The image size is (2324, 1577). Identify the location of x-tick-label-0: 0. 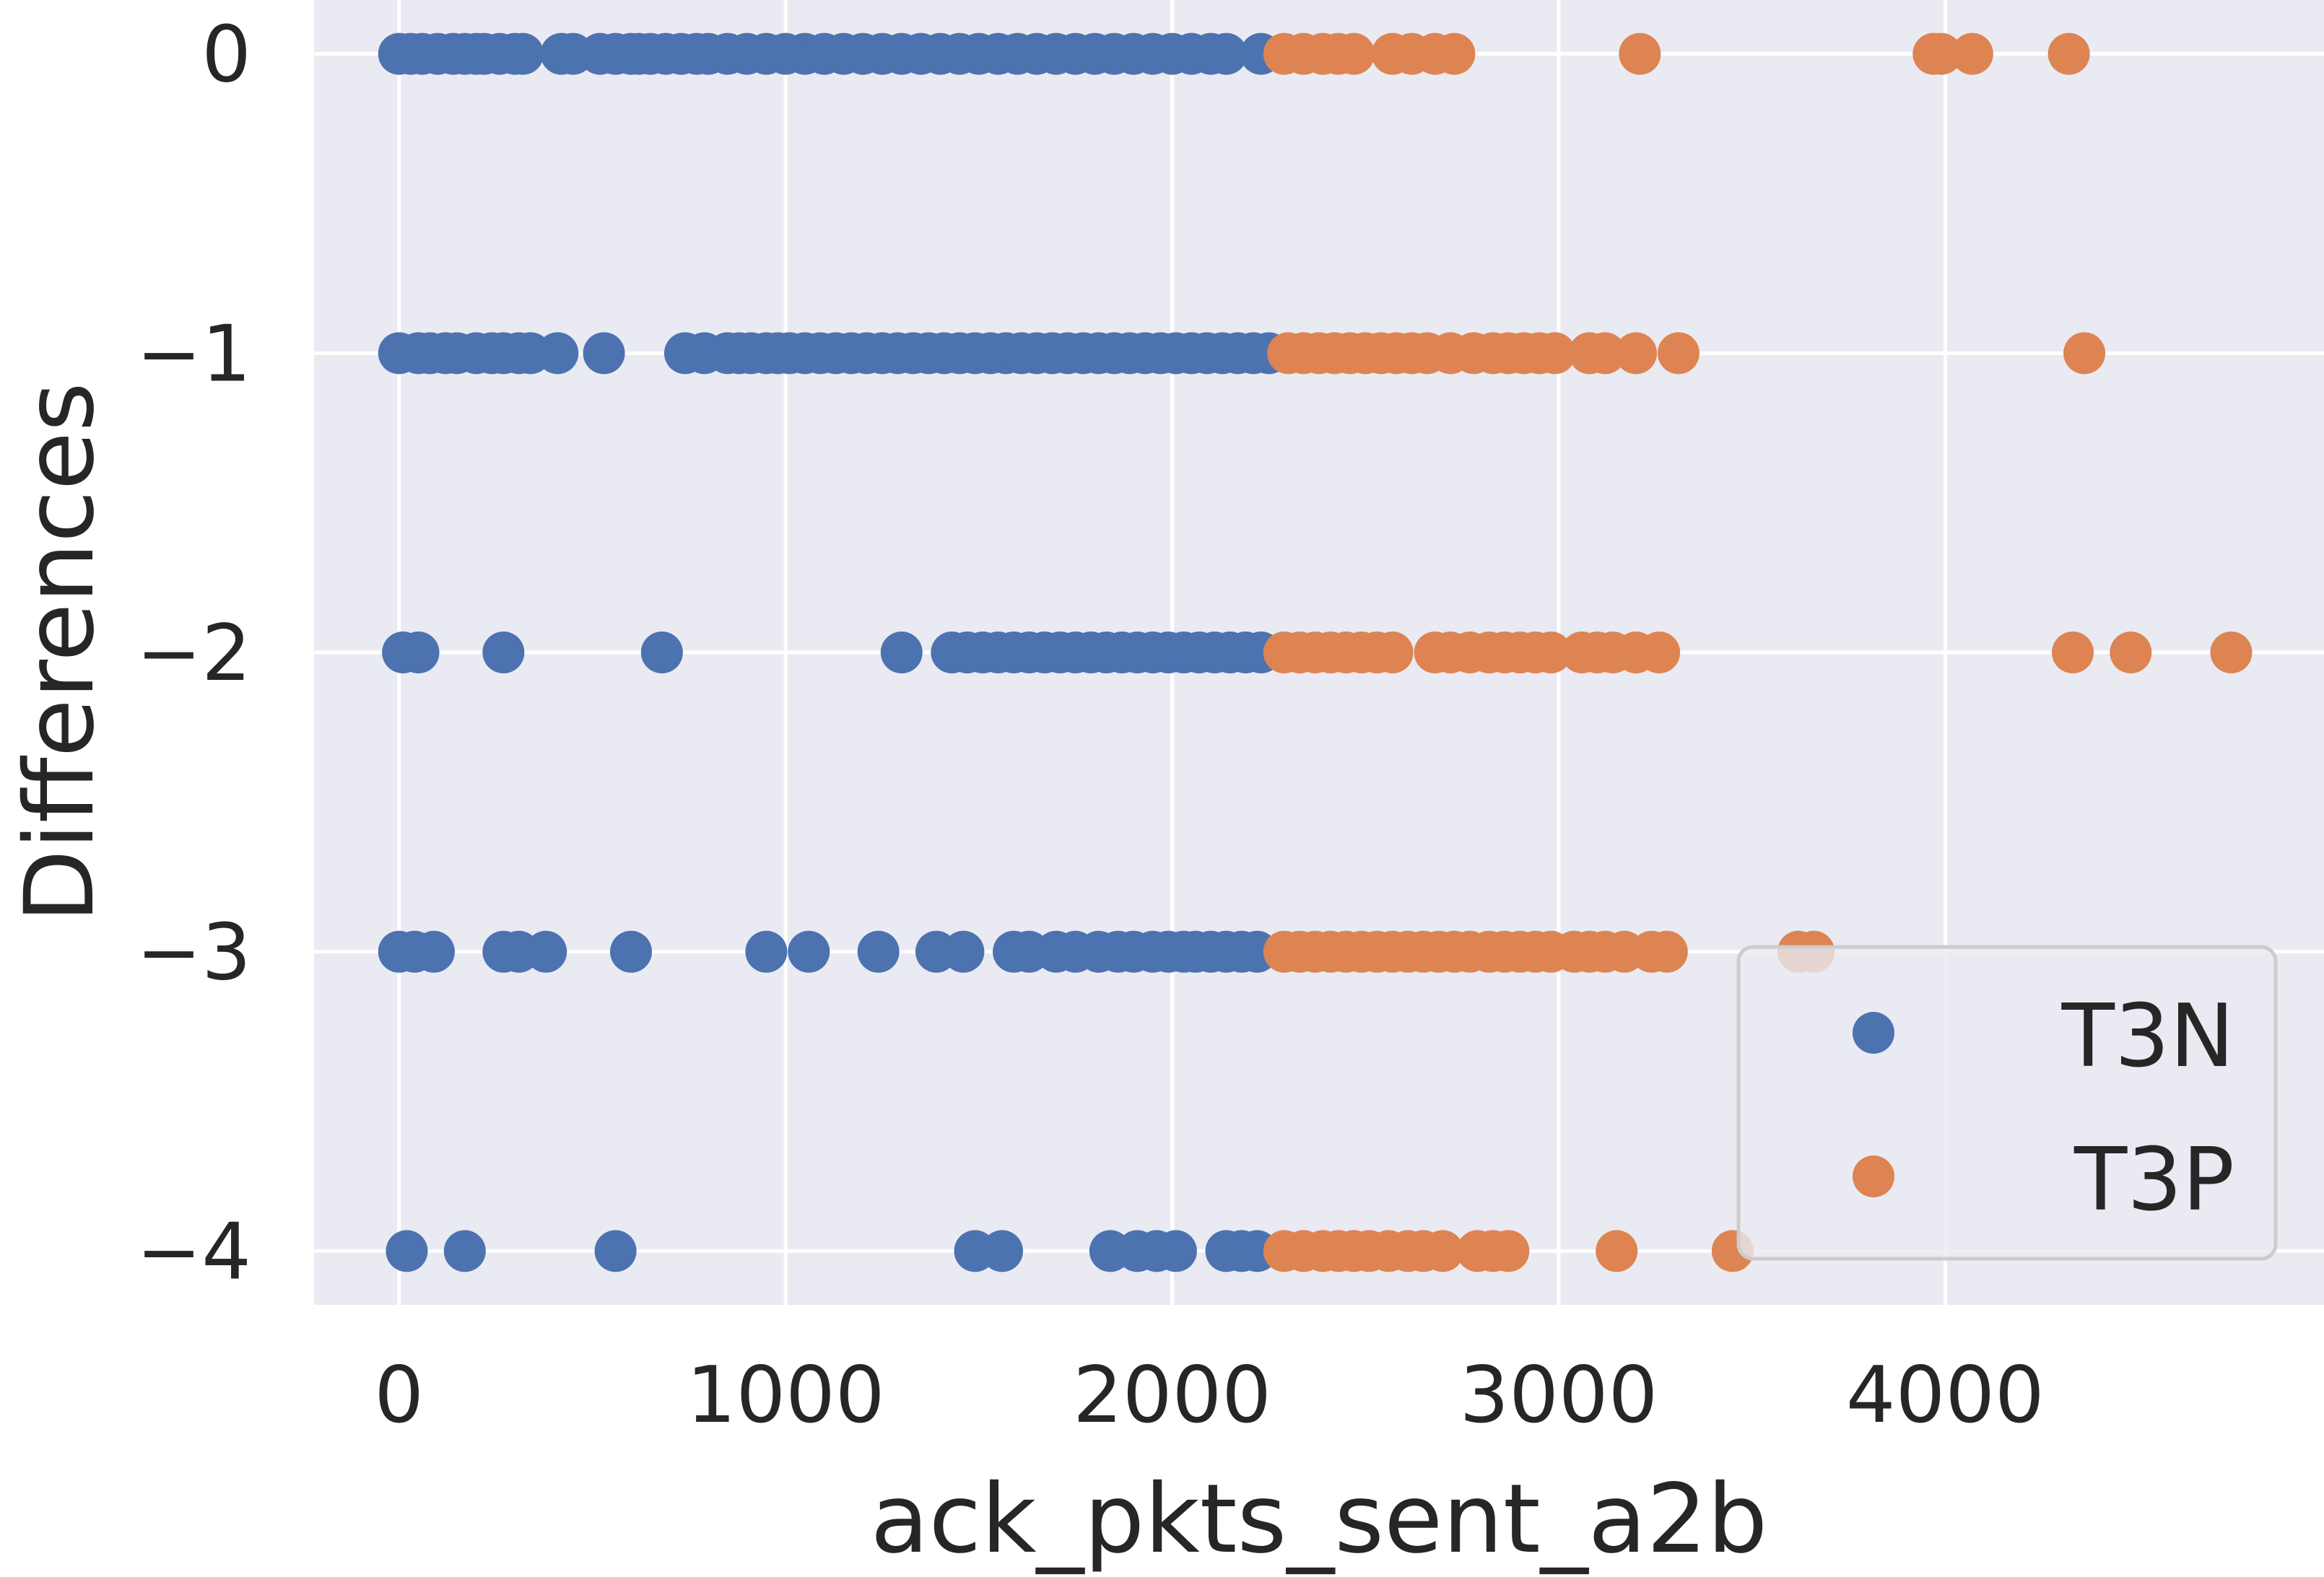
(399, 1395).